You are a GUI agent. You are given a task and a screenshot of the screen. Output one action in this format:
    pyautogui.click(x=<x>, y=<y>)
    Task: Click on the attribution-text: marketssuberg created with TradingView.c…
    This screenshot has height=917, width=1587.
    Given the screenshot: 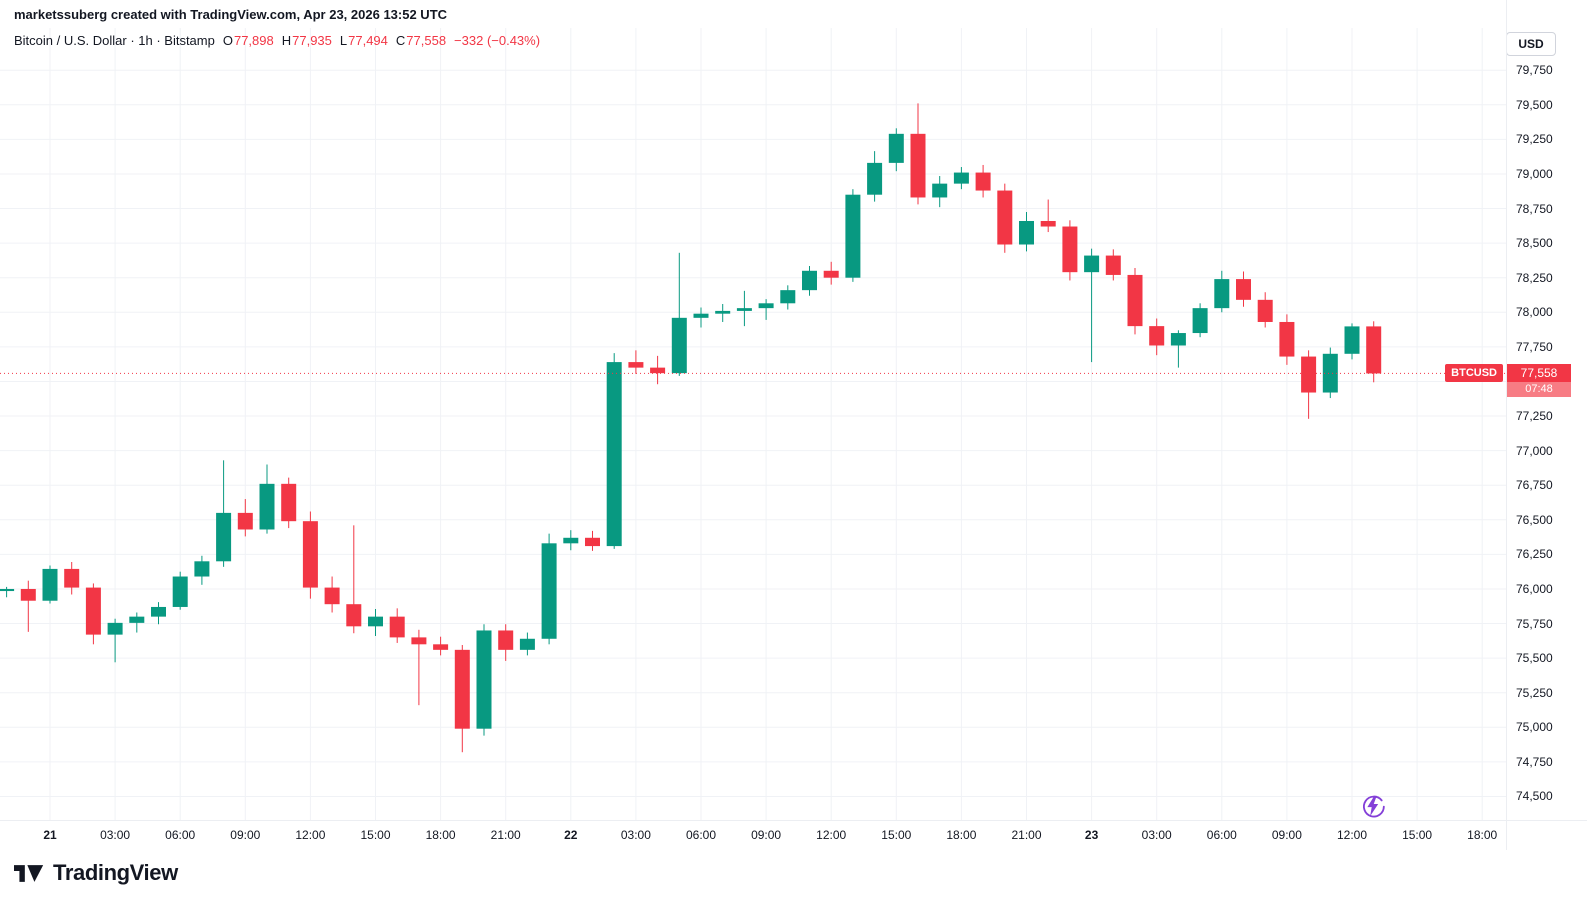 What is the action you would take?
    pyautogui.click(x=231, y=14)
    